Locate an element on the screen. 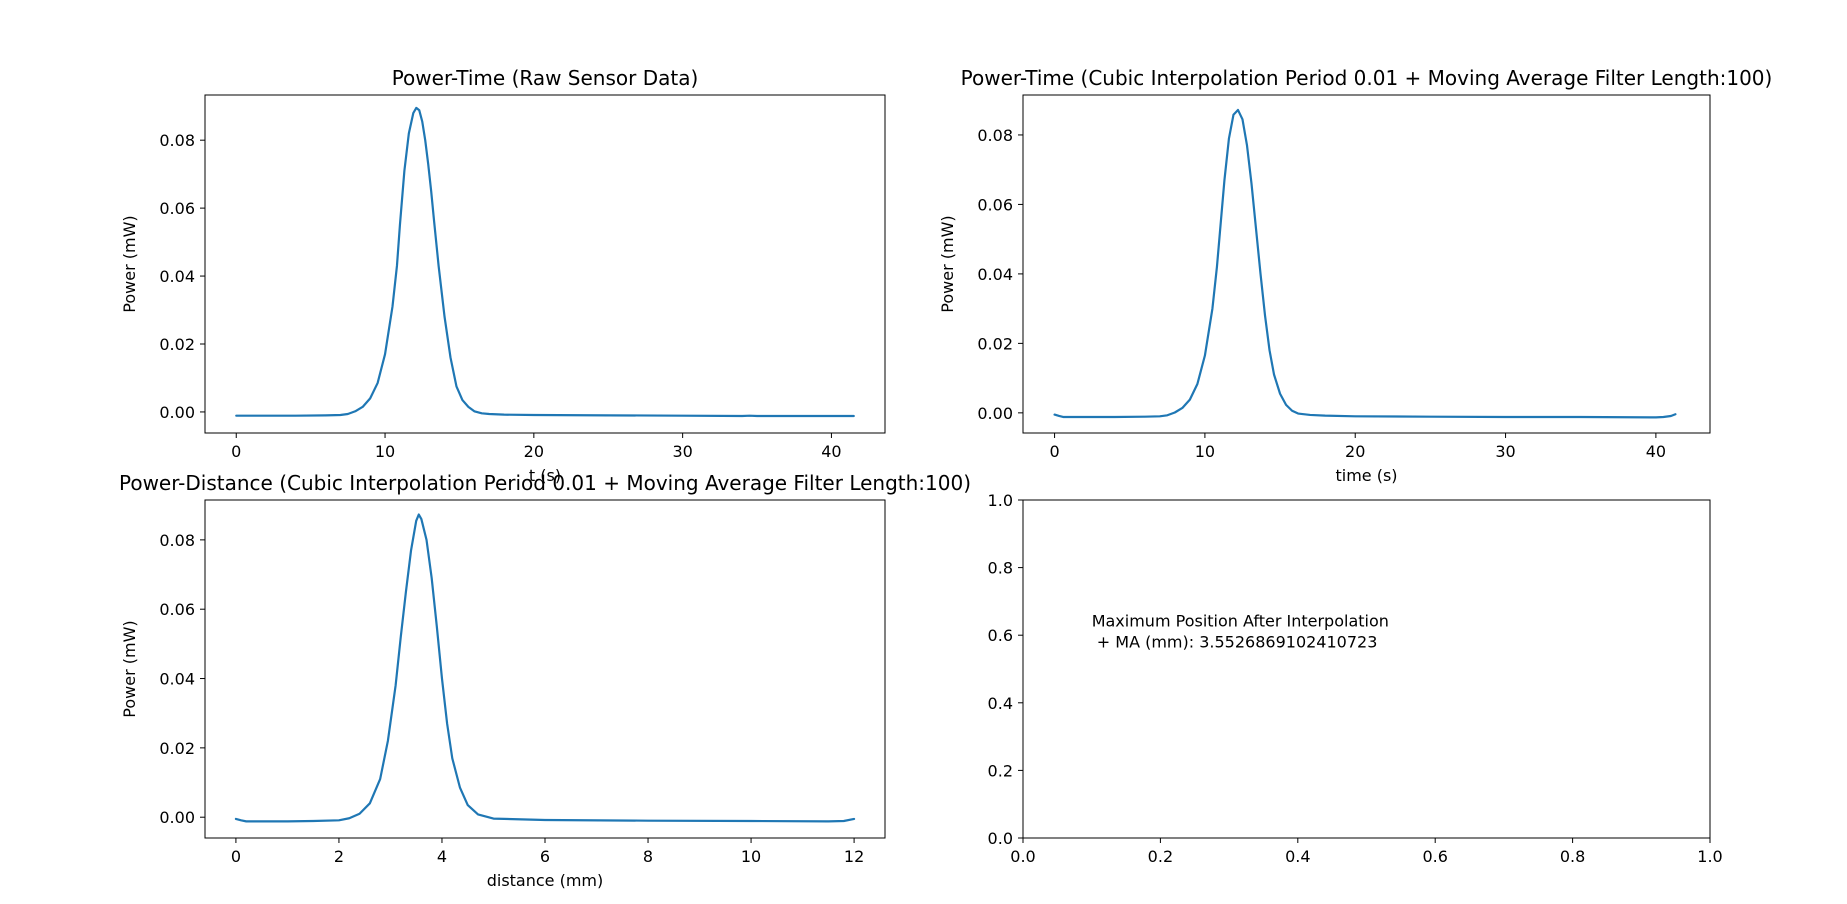 The width and height of the screenshot is (1847, 904). x-tick-label: 0.2 is located at coordinates (1160, 856).